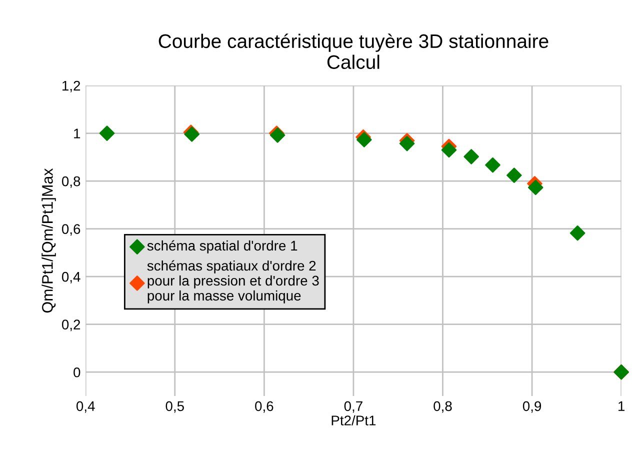 The image size is (634, 450). I want to click on y-tick-label: 0,8, so click(71, 182).